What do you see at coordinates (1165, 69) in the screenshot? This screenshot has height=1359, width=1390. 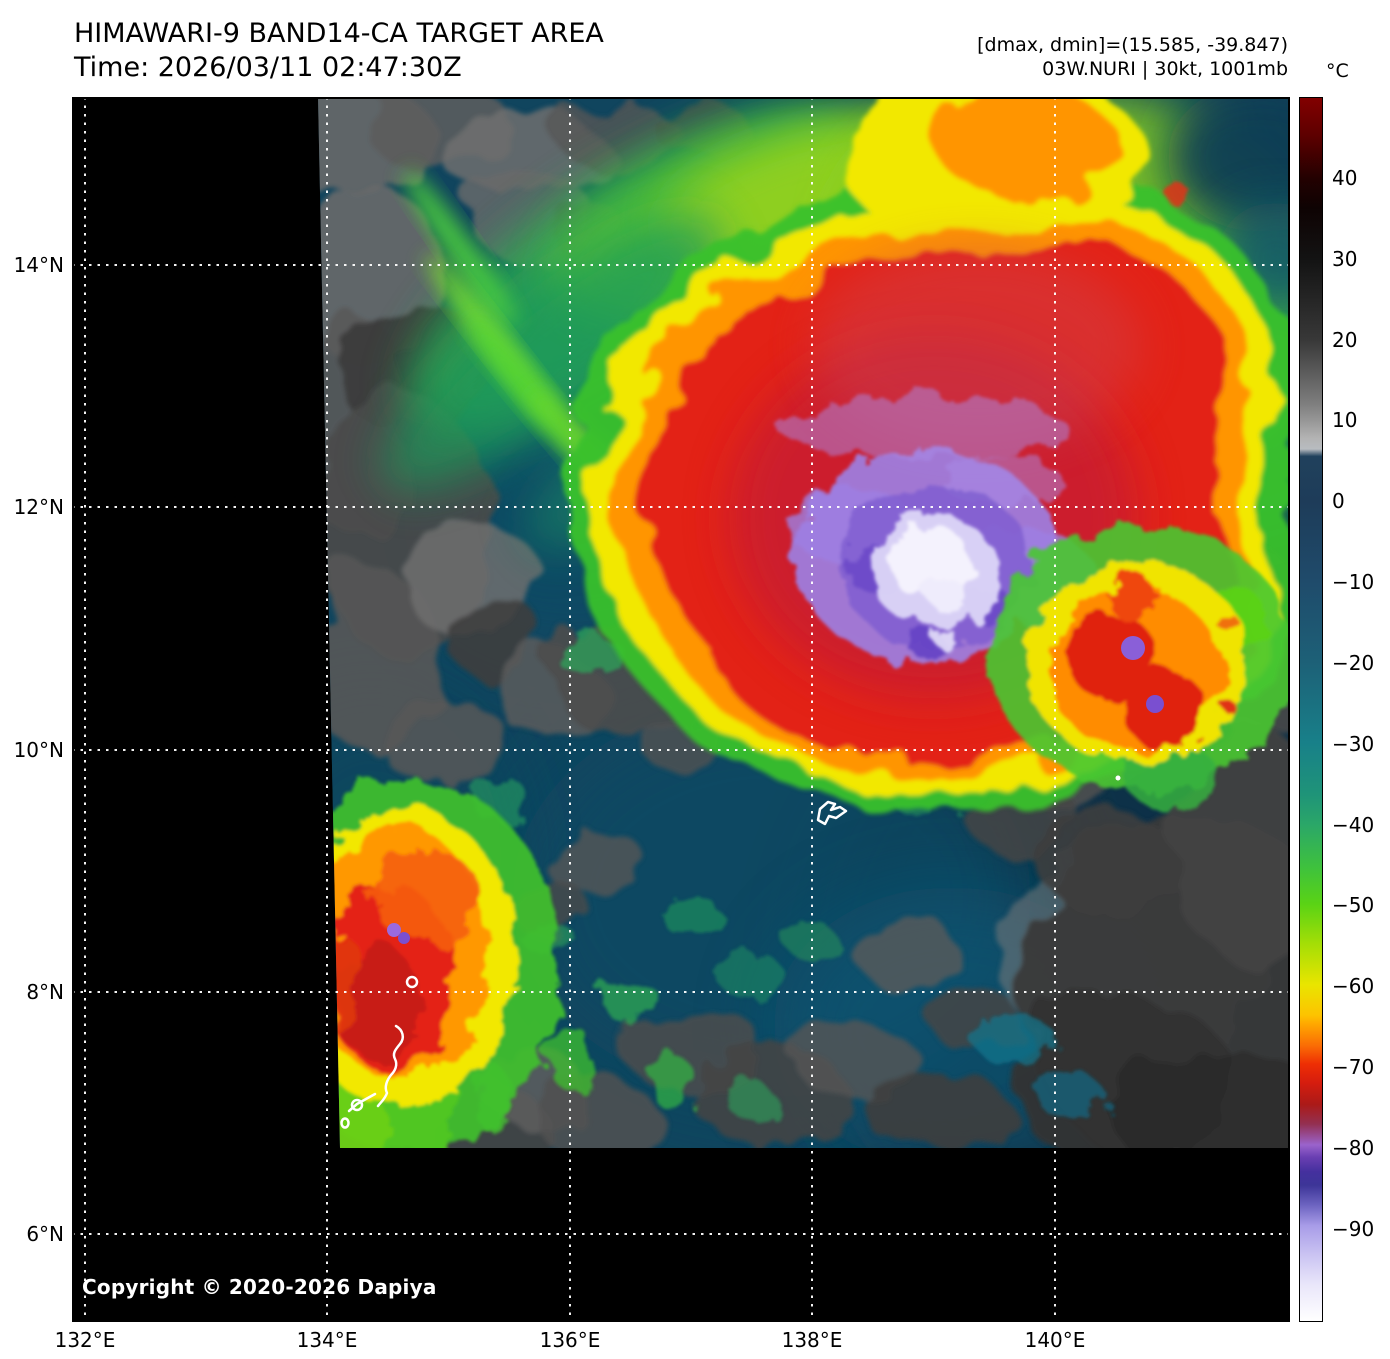 I see `storm-info-readout: 03W.NURI | 30kt, 1001mb` at bounding box center [1165, 69].